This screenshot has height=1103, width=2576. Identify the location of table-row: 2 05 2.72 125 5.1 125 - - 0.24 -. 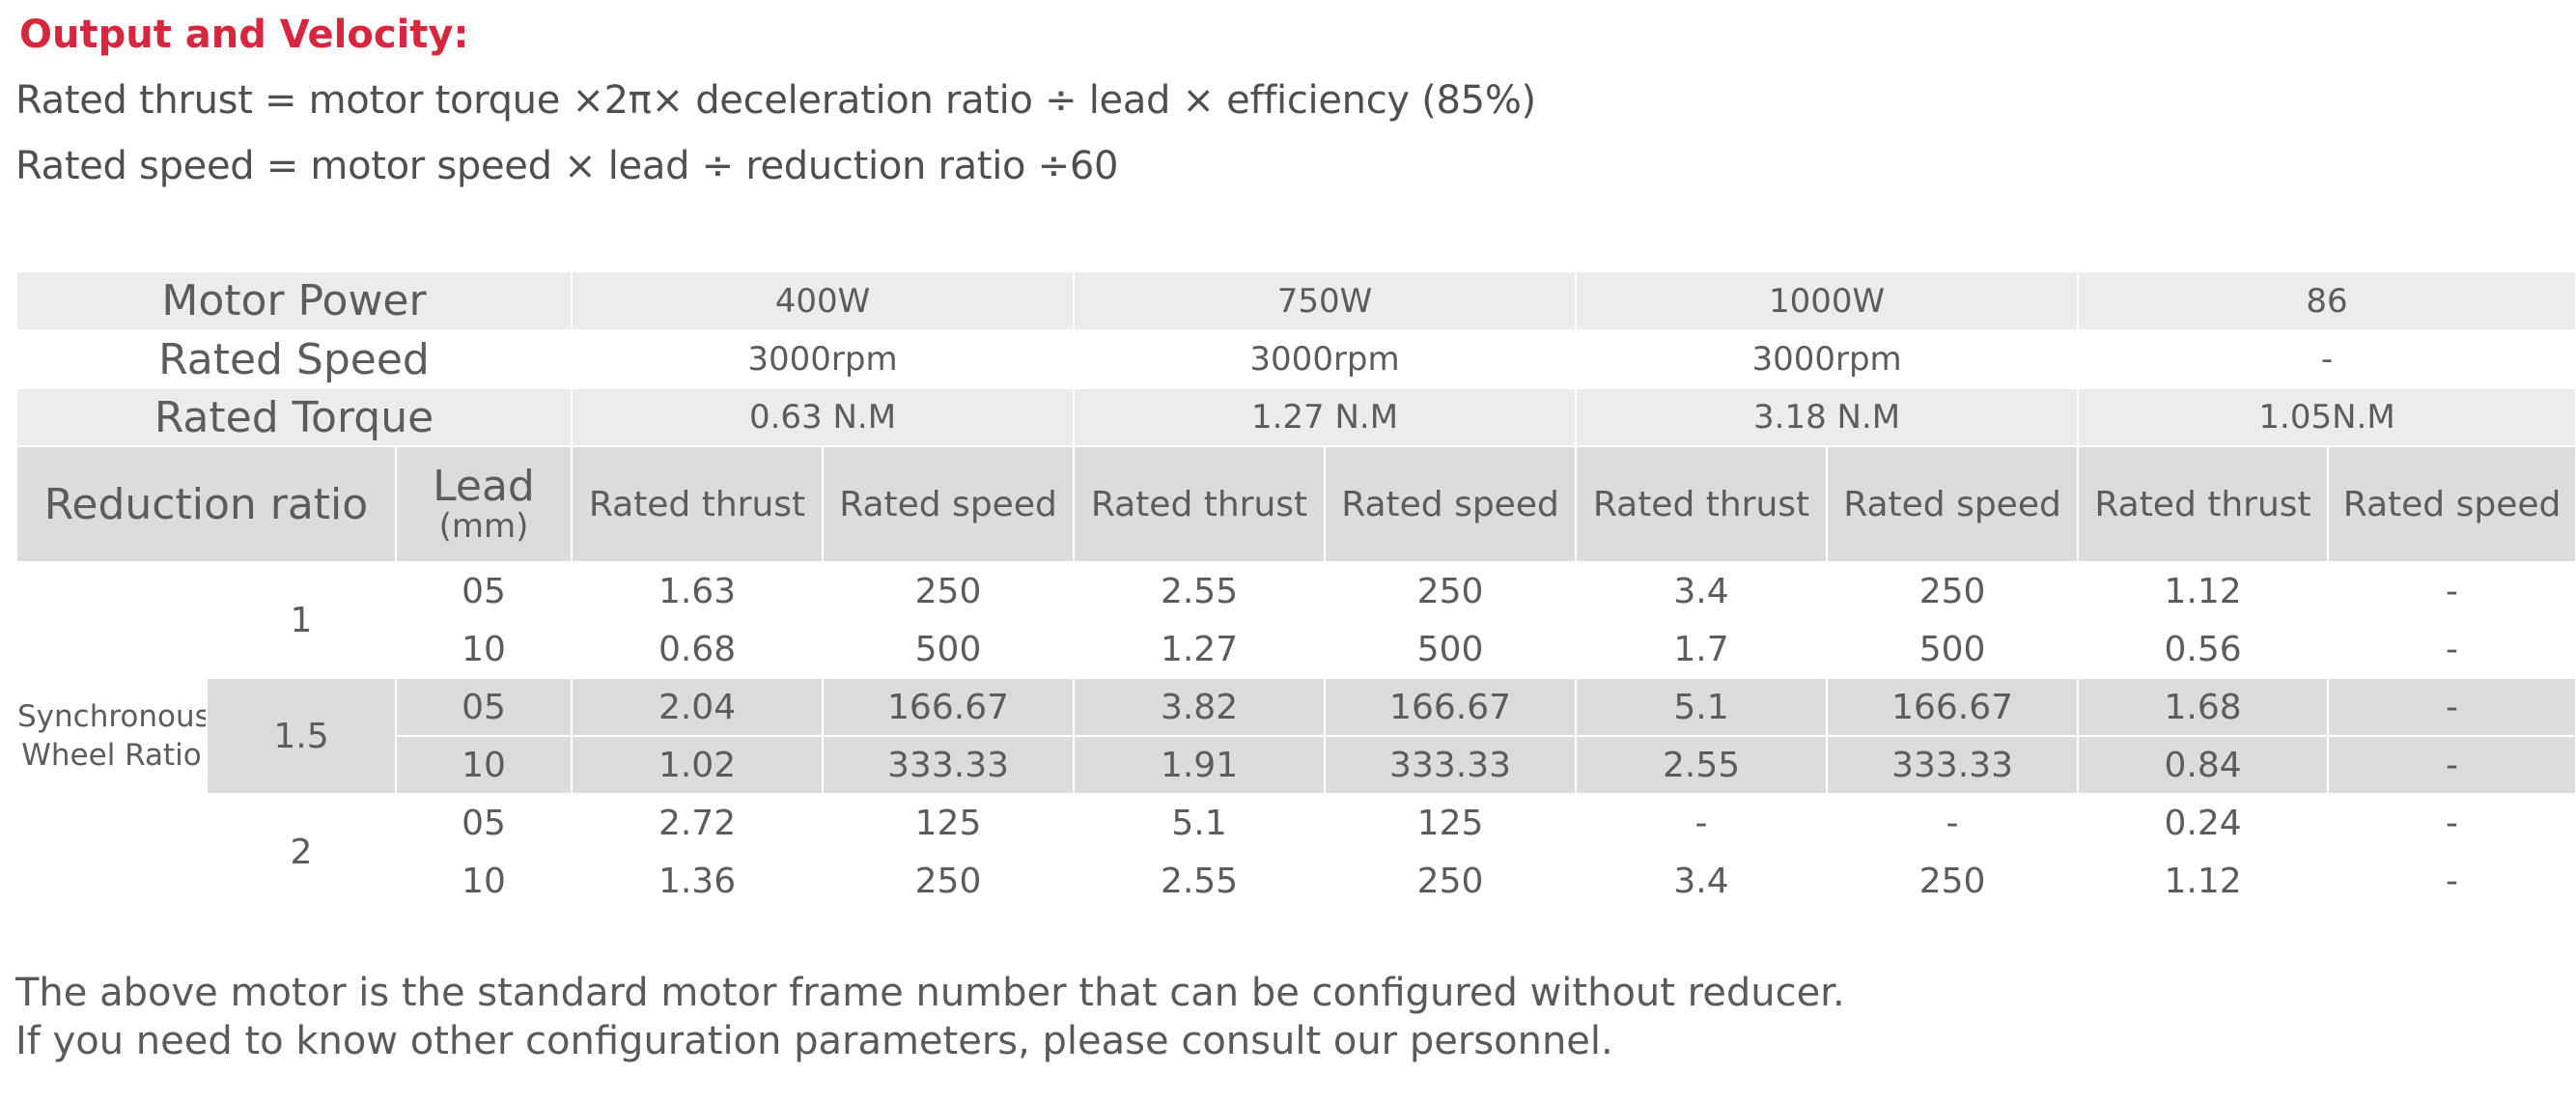
(1297, 852).